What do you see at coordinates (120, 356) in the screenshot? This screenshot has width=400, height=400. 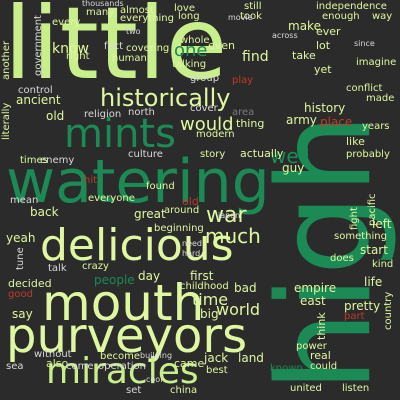 I see `word-become: become` at bounding box center [120, 356].